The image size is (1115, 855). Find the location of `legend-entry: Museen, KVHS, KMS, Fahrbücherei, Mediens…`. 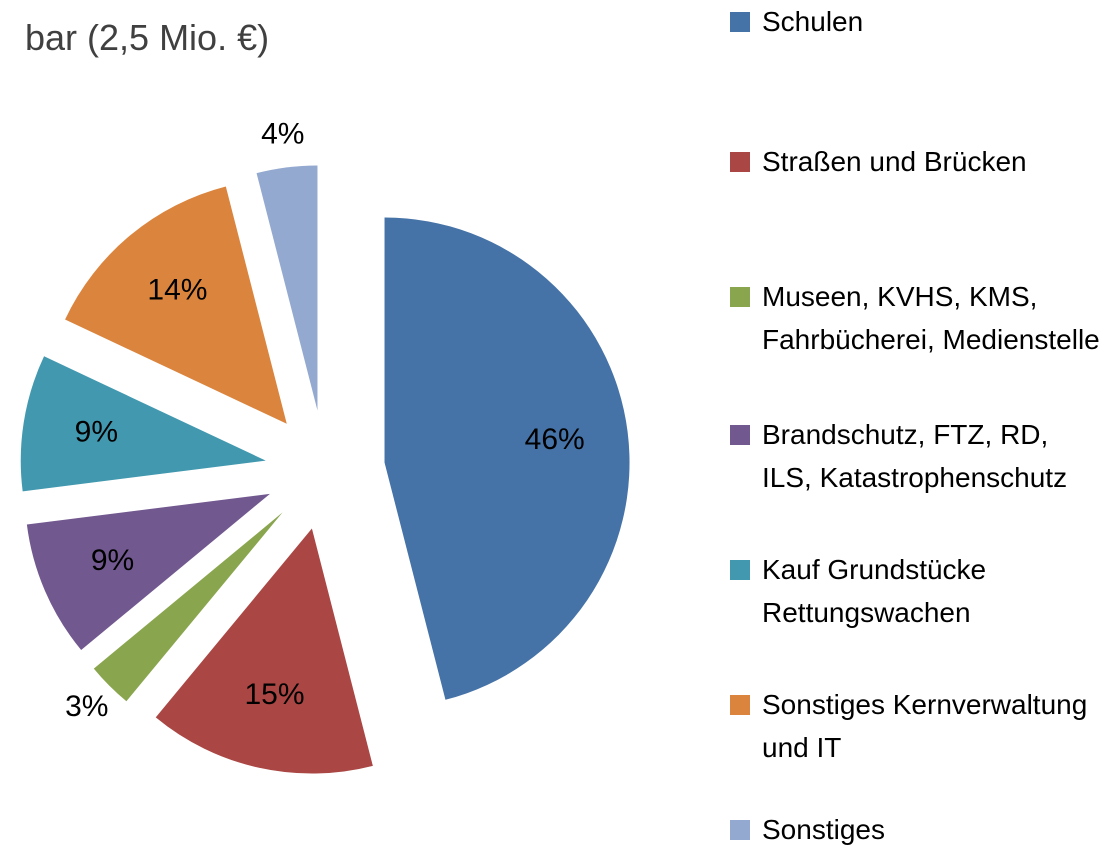

legend-entry: Museen, KVHS, KMS, Fahrbücherei, Mediens… is located at coordinates (916, 318).